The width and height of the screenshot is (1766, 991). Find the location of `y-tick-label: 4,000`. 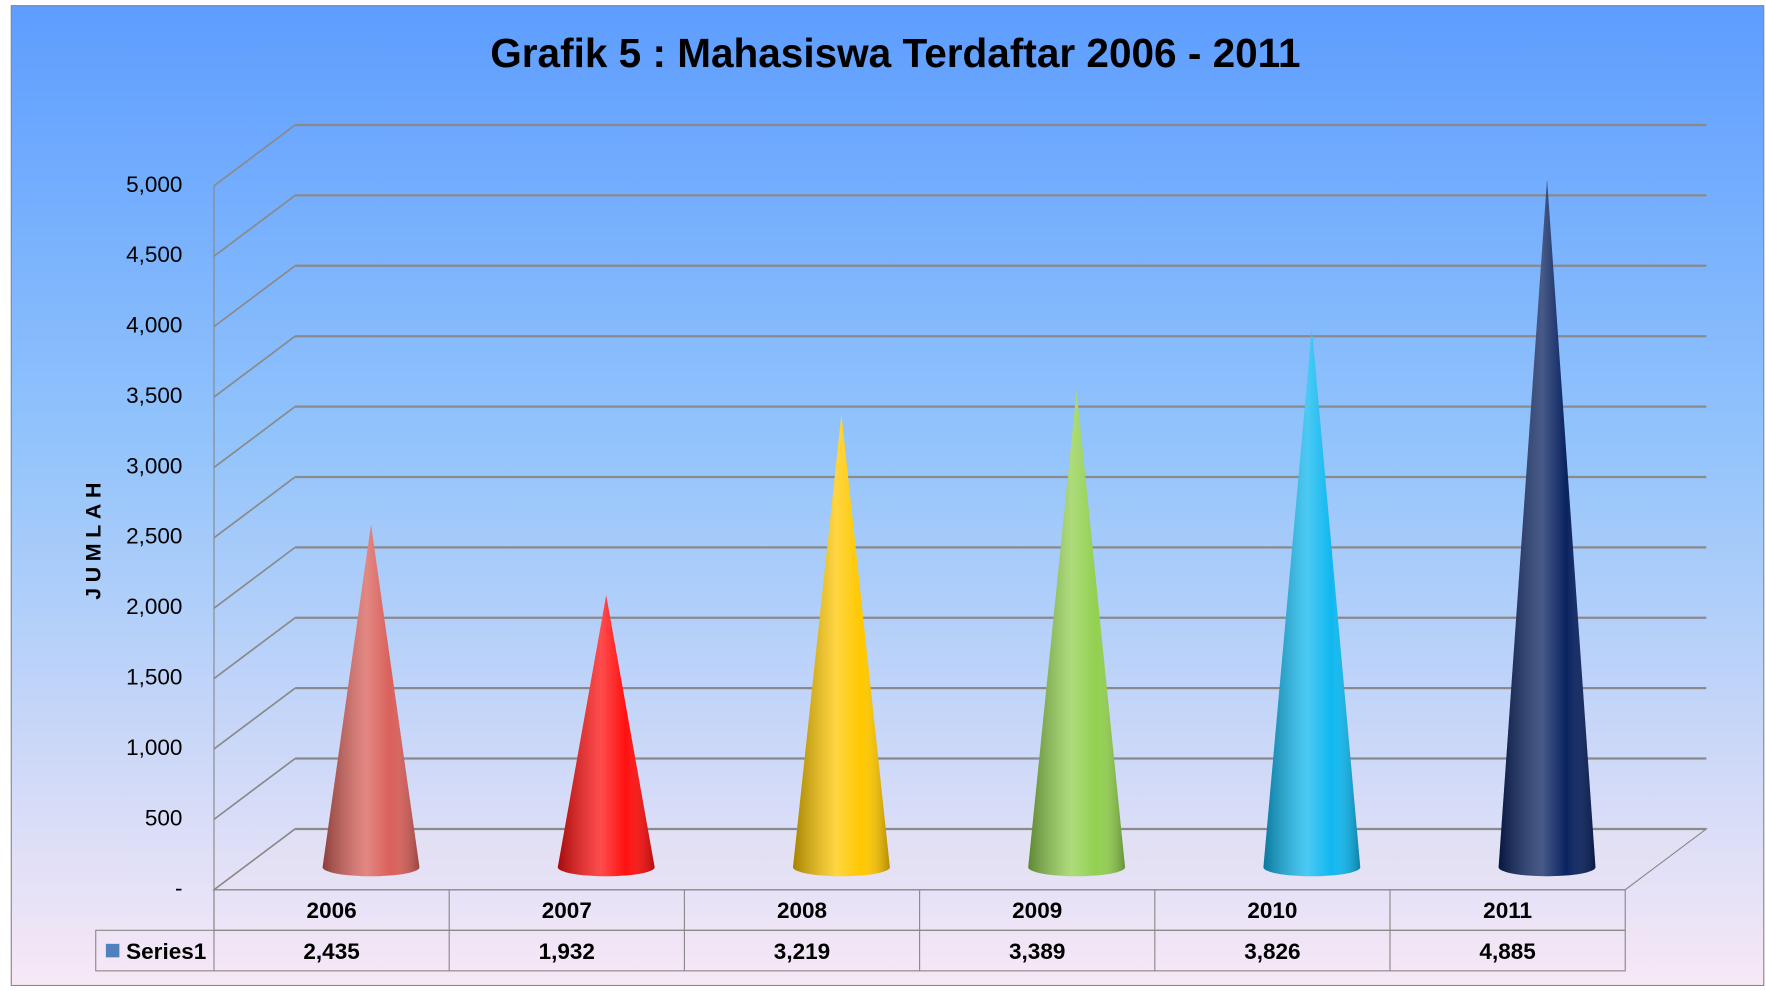

y-tick-label: 4,000 is located at coordinates (154, 325).